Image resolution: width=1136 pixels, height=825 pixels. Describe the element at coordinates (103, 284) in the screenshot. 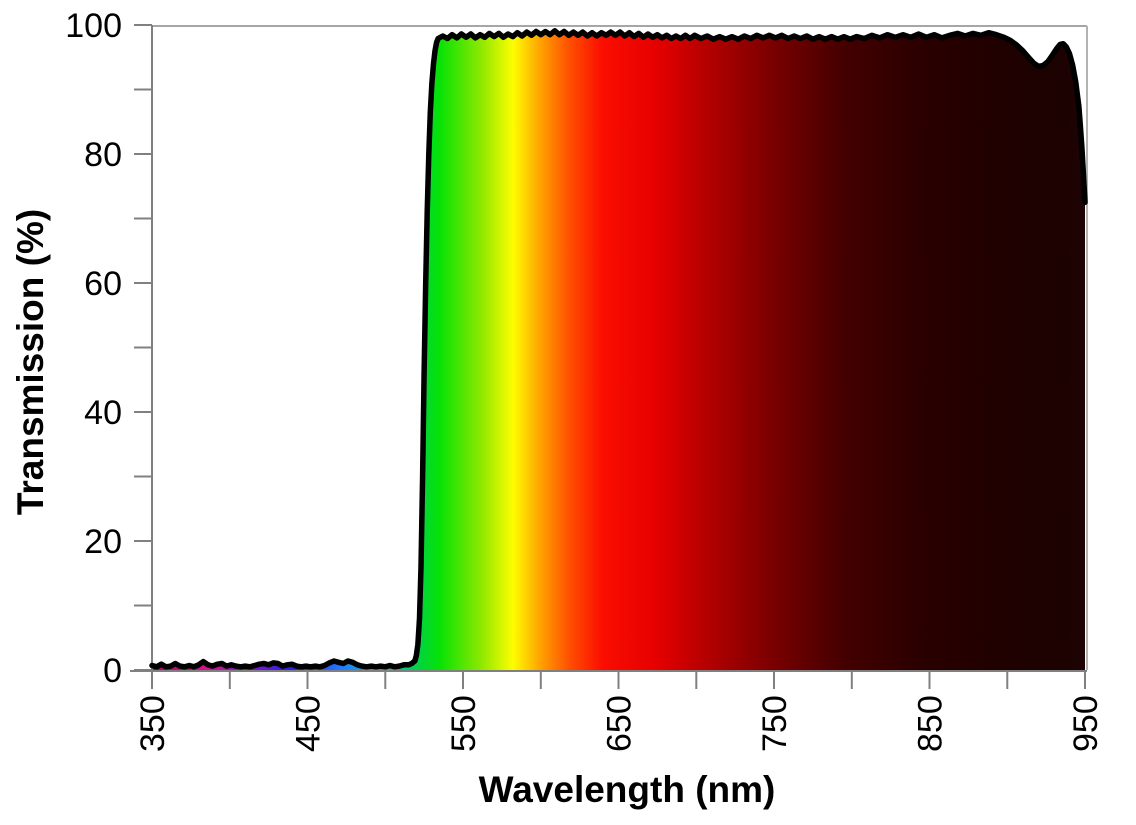

I see `y-tick-label: 60` at that location.